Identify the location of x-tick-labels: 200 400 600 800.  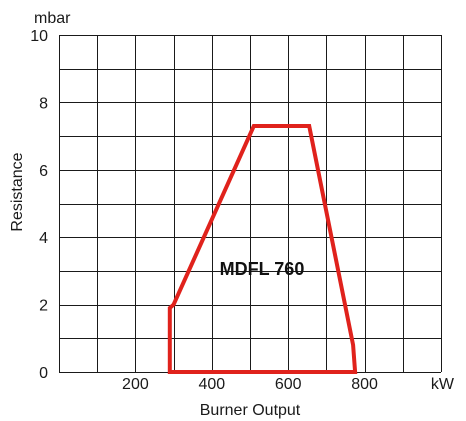
(250, 384).